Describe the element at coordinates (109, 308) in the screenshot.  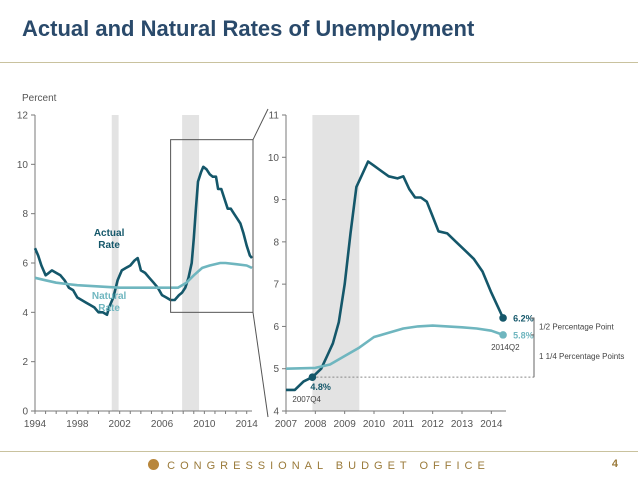
I see `natural-rate-label-line2: Rate` at that location.